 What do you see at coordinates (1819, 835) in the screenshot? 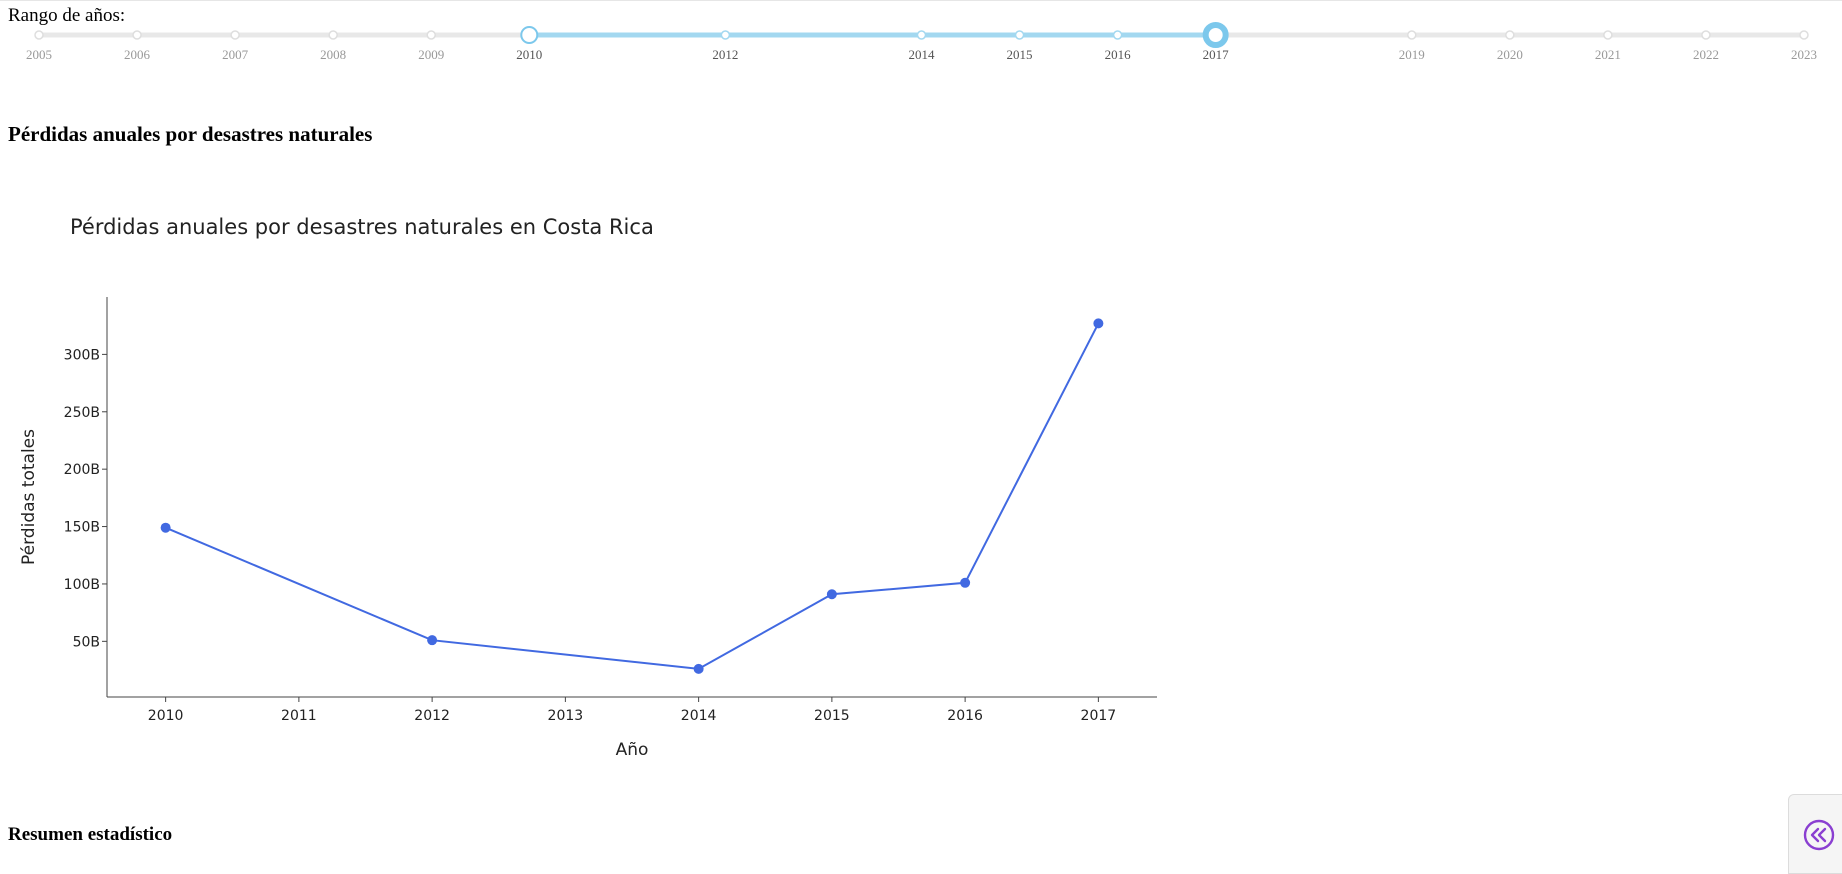
I see `double-chevron-left-icon` at bounding box center [1819, 835].